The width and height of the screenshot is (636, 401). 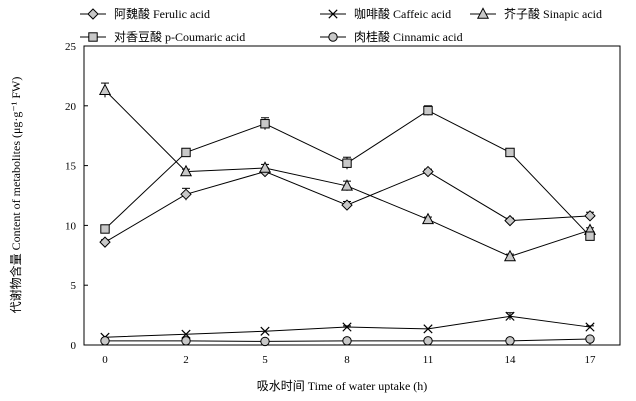 I want to click on legend-item: 咖啡酸 Caffeic acid, so click(x=385, y=13).